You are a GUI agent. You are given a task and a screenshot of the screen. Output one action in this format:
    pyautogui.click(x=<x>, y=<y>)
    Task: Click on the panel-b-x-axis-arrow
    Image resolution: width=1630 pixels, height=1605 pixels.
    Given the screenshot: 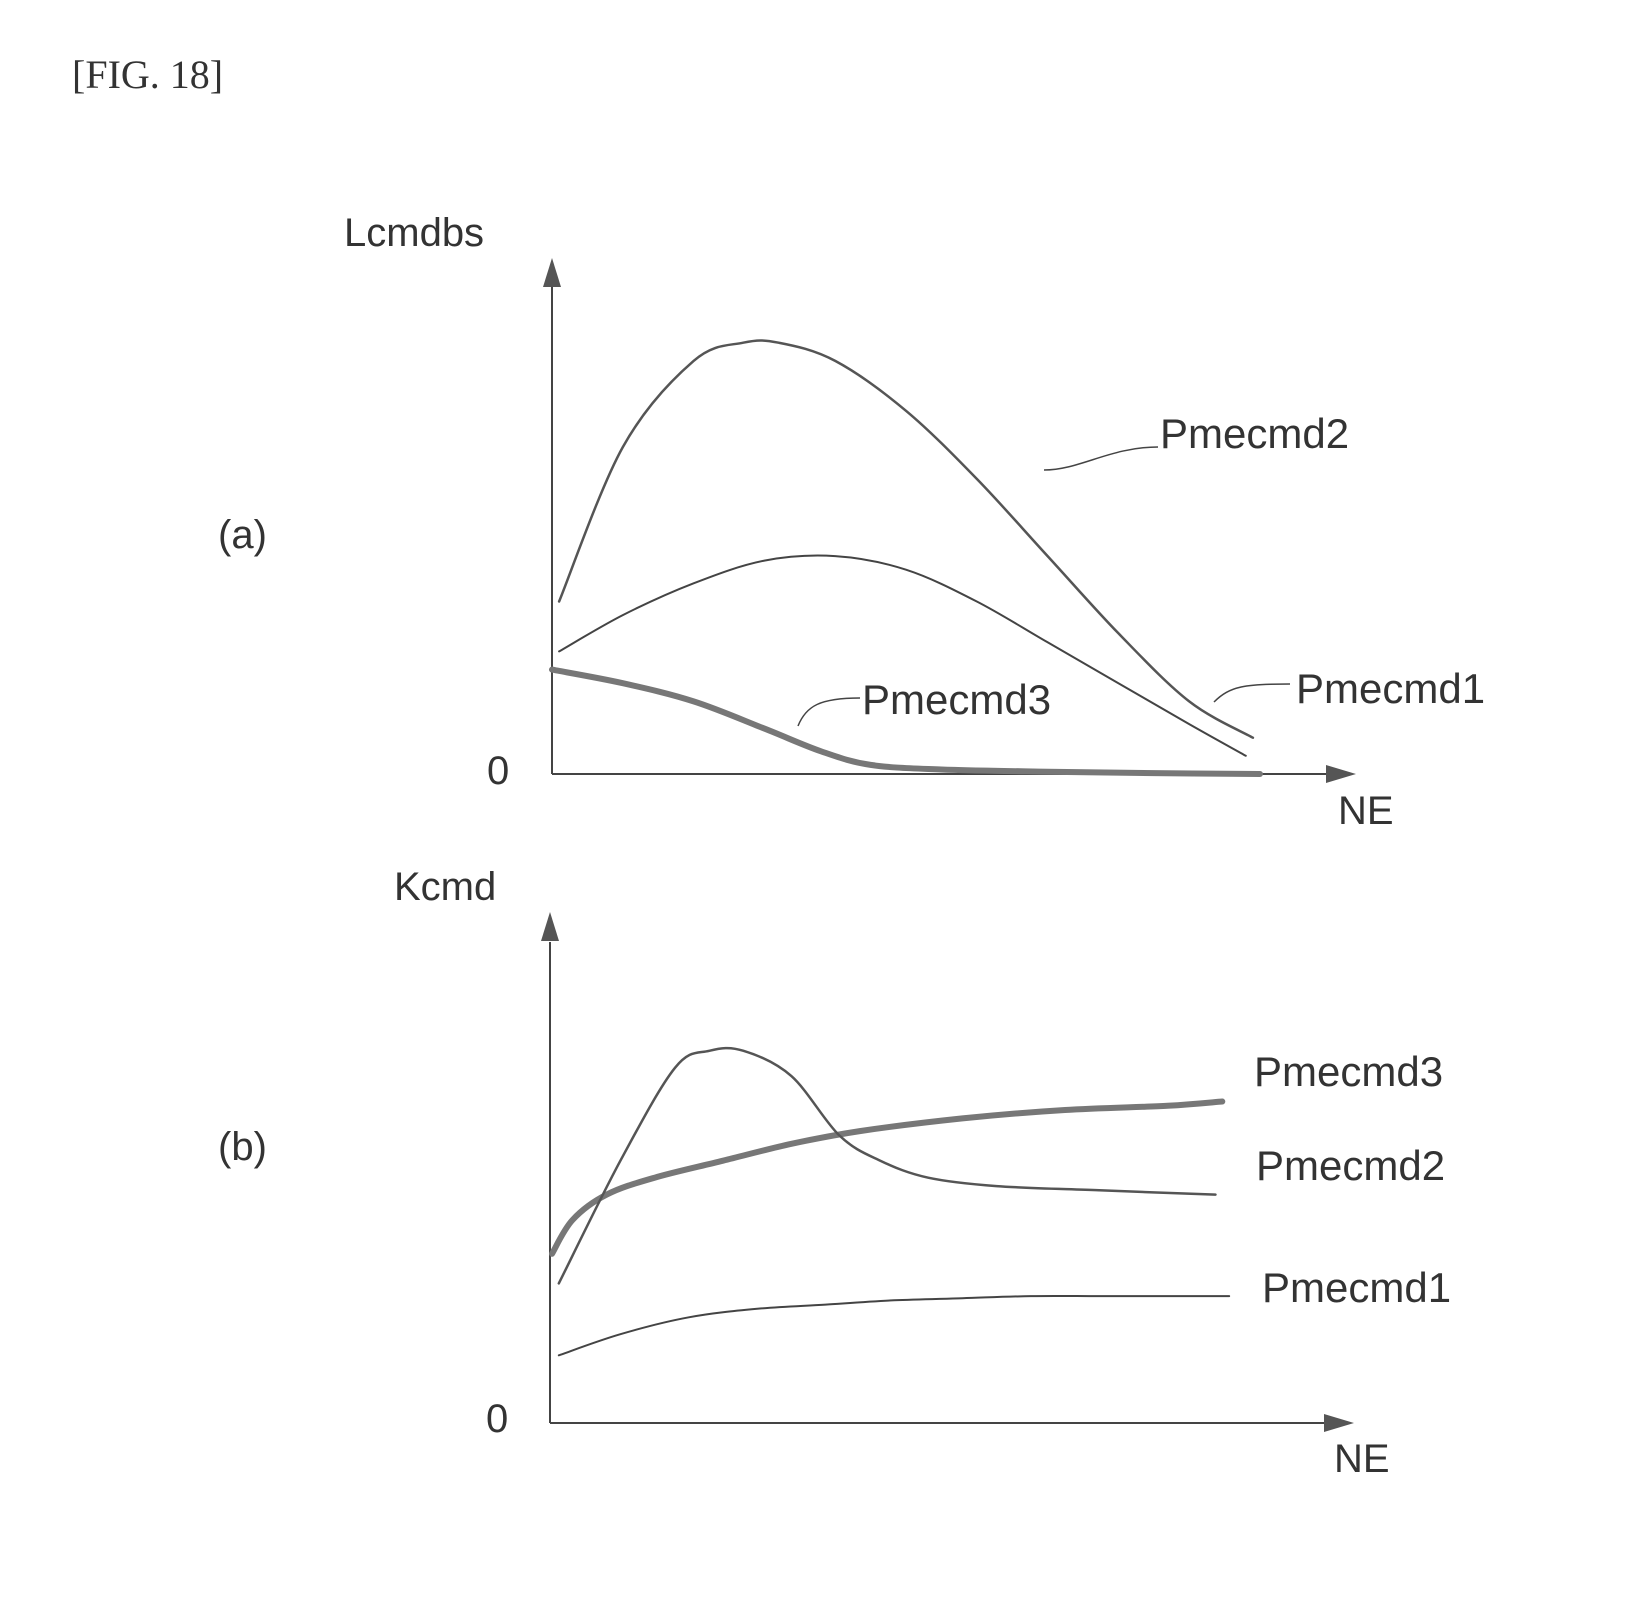 What is the action you would take?
    pyautogui.click(x=1339, y=1423)
    